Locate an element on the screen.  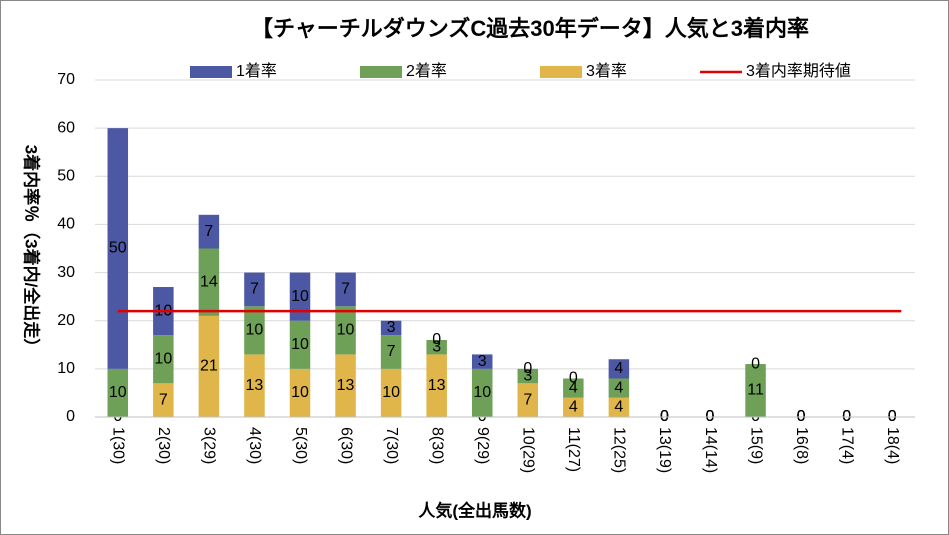
legend-label: 3着率 is located at coordinates (606, 71).